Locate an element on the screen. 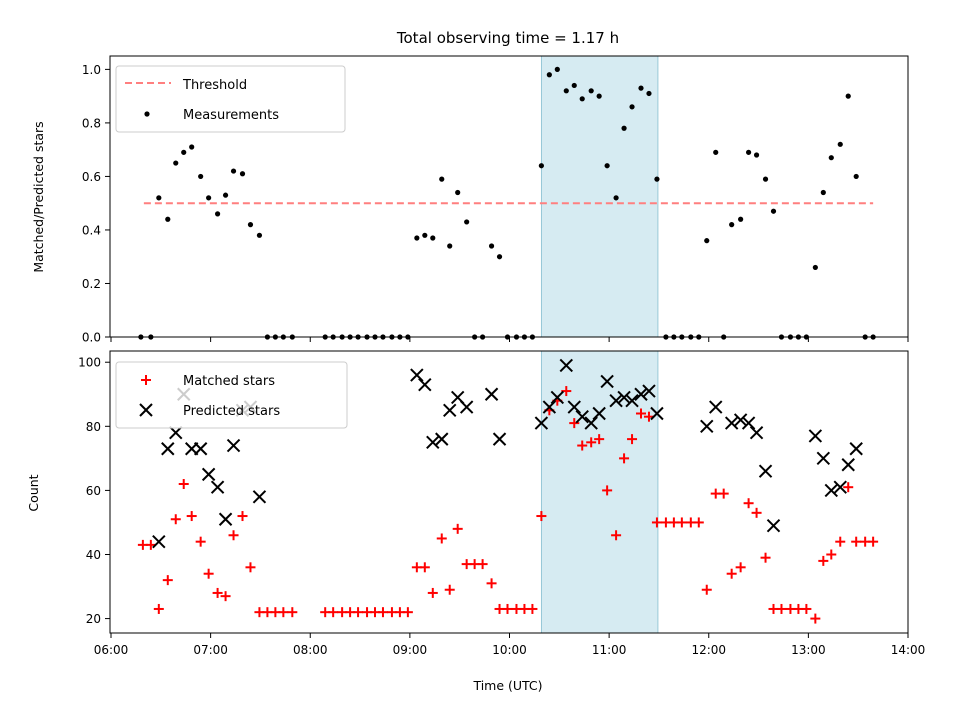 This screenshot has height=720, width=960. bottom-y-axis: 20 40 60 80 100 is located at coordinates (94, 491).